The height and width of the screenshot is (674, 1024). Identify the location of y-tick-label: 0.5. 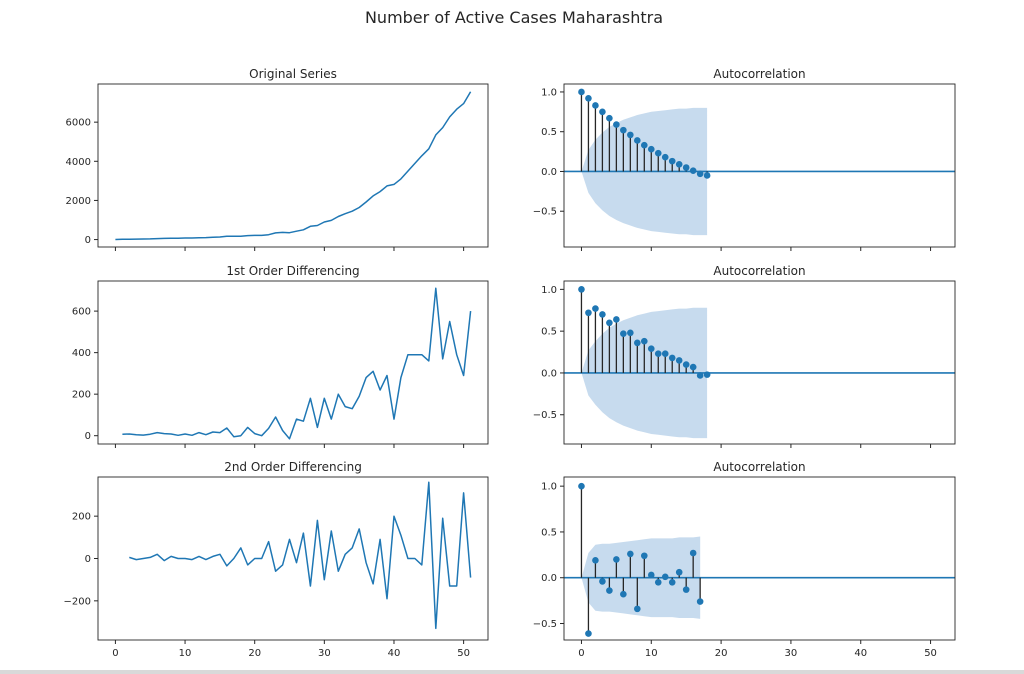
(549, 332).